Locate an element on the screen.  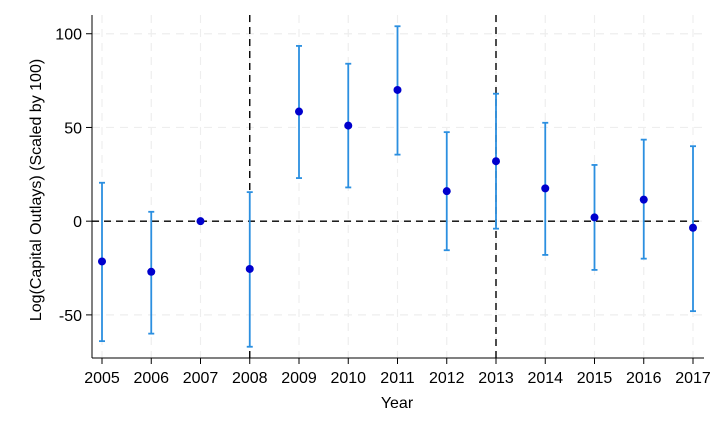
x-axis-title: Year is located at coordinates (397, 403).